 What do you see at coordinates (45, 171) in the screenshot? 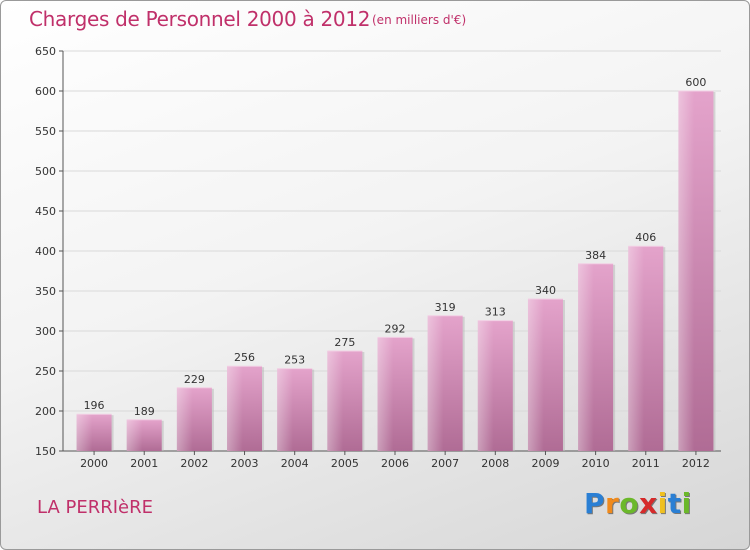
I see `y-tick-label: 500` at bounding box center [45, 171].